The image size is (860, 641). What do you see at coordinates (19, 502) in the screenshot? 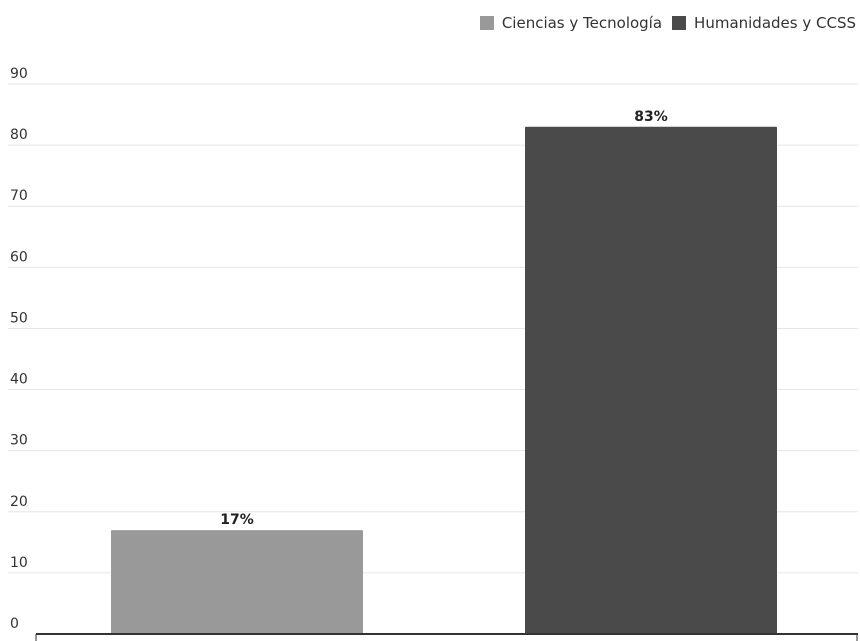
I see `y-tick-label-20: 20` at bounding box center [19, 502].